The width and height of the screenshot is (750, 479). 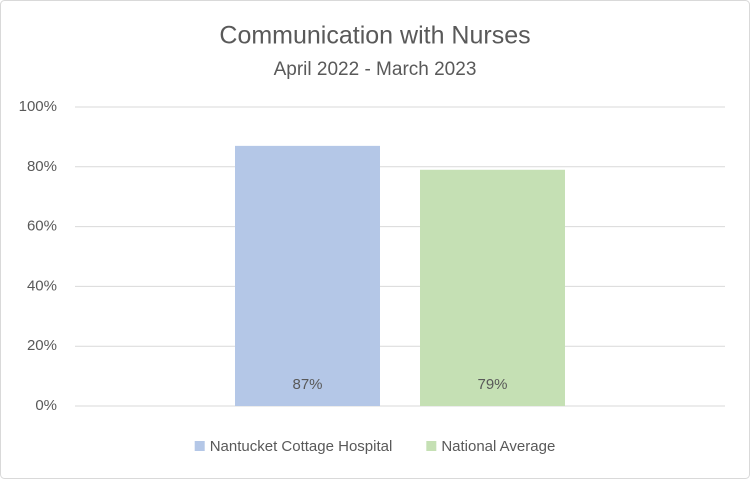 What do you see at coordinates (375, 69) in the screenshot?
I see `chart-subtitle: April 2022 - March 2023` at bounding box center [375, 69].